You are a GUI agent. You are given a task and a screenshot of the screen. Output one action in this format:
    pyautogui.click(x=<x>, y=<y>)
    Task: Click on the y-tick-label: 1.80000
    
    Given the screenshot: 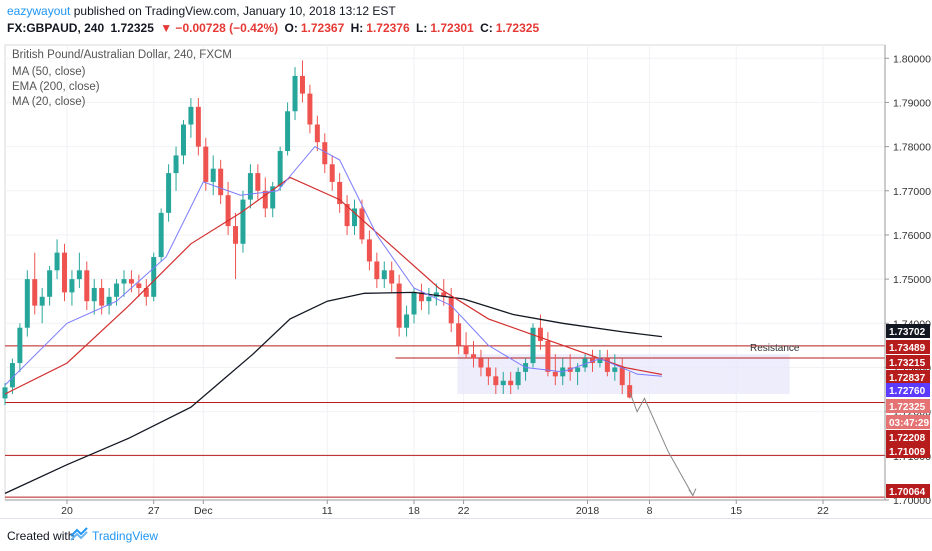 What is the action you would take?
    pyautogui.click(x=912, y=59)
    